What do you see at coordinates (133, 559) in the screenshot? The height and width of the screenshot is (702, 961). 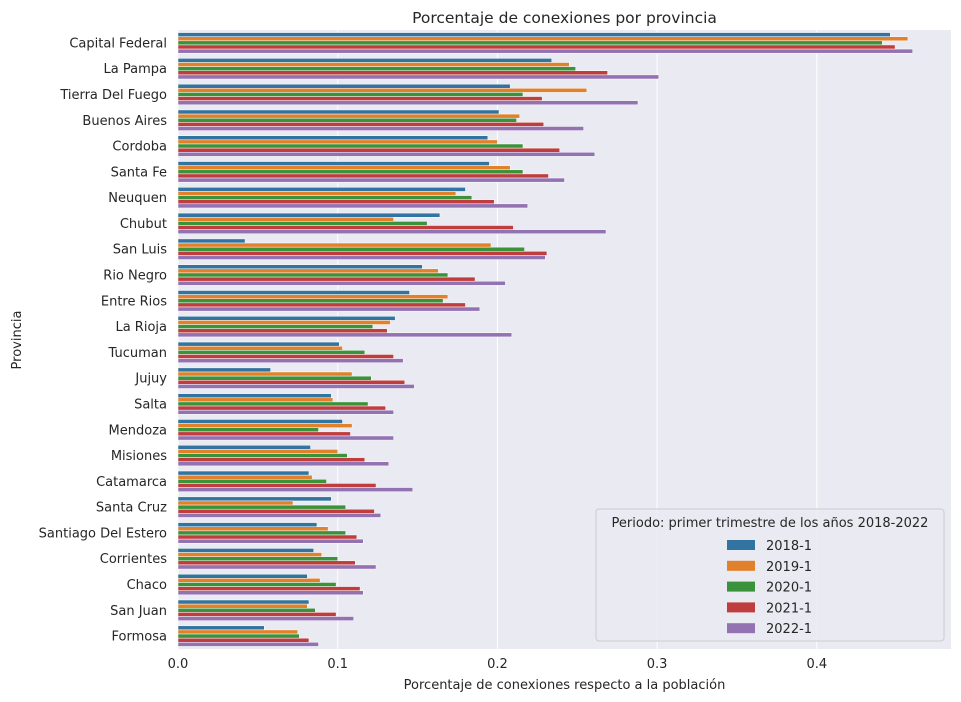 I see `category-label: Corrientes` at bounding box center [133, 559].